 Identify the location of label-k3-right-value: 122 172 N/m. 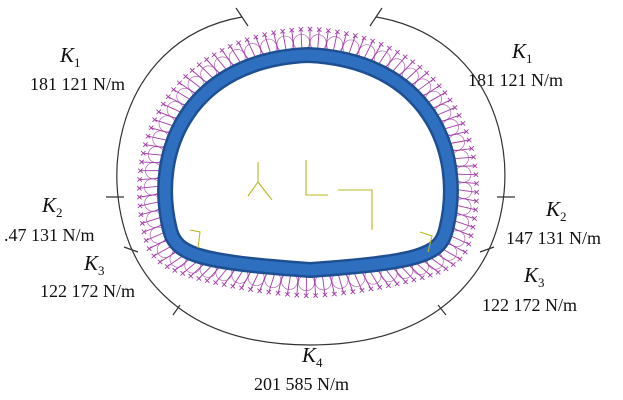
(529, 305).